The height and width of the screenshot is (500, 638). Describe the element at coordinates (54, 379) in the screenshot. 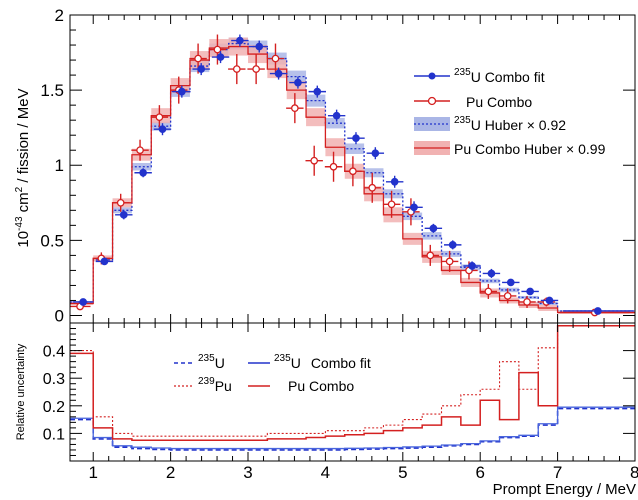

I see `bottom-y-tick-label: 0.3` at that location.